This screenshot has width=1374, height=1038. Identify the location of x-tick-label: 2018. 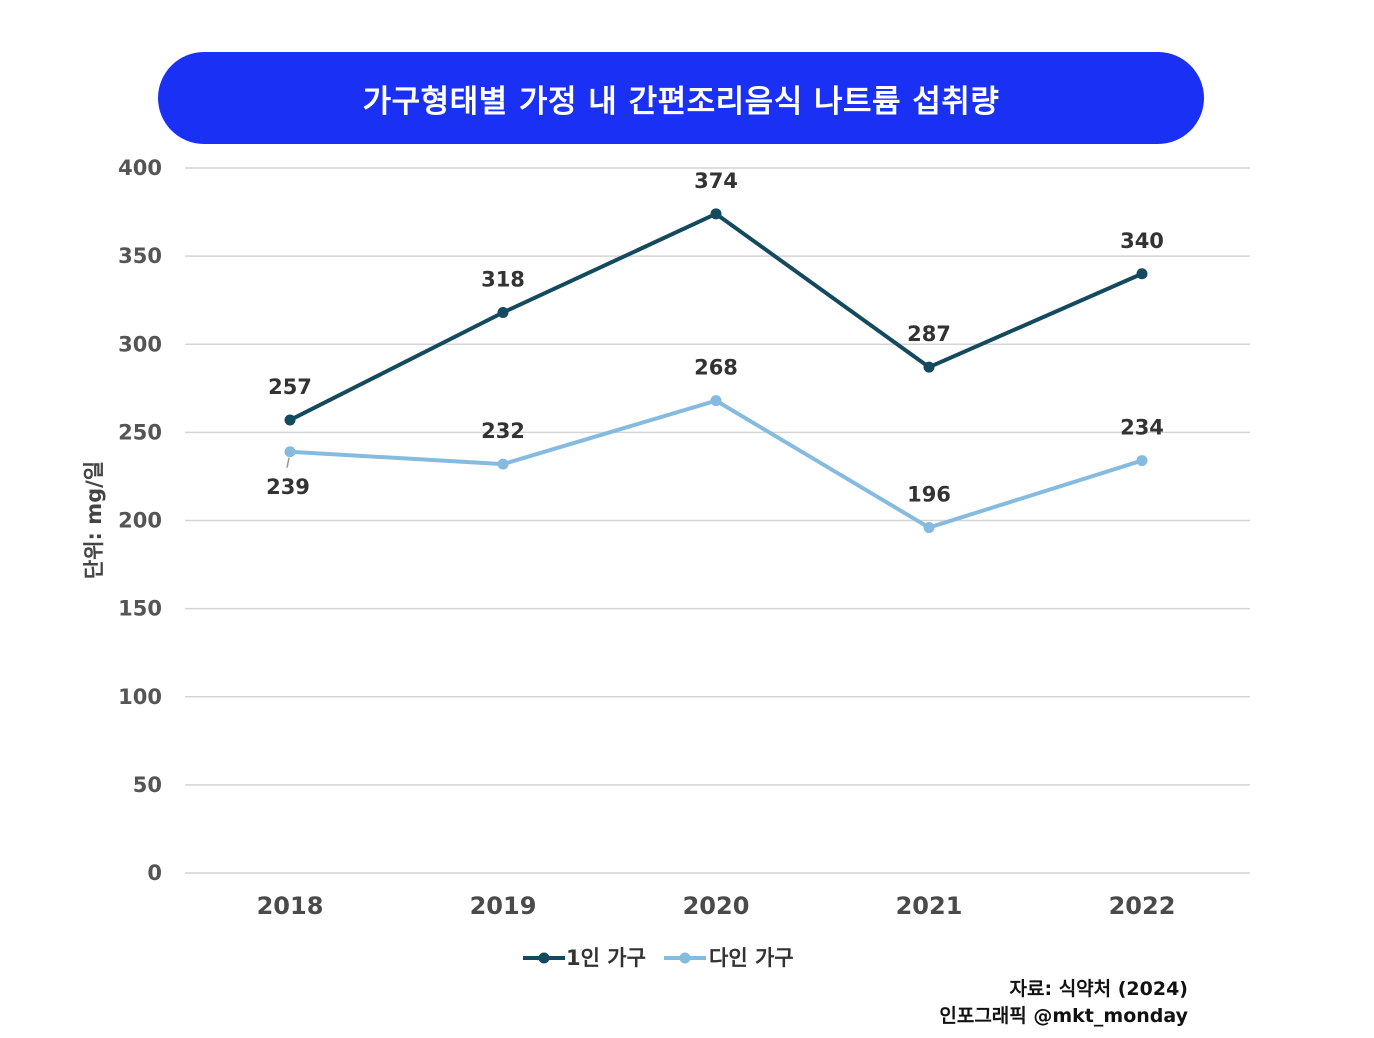
(290, 906).